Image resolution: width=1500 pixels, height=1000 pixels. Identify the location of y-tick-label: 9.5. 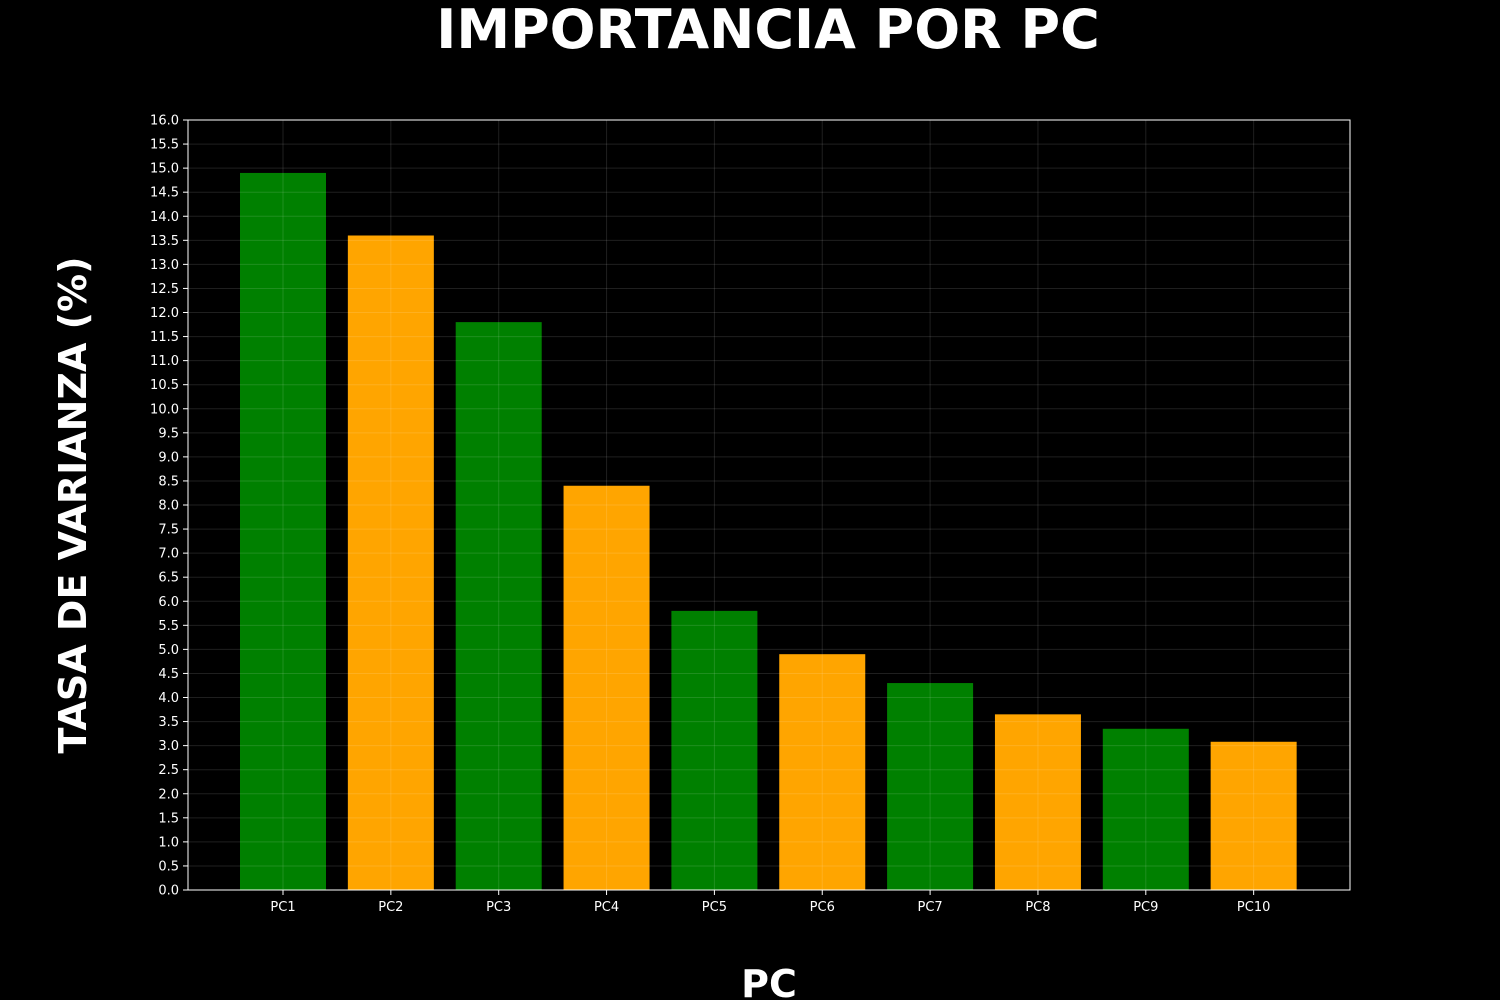
(168, 433).